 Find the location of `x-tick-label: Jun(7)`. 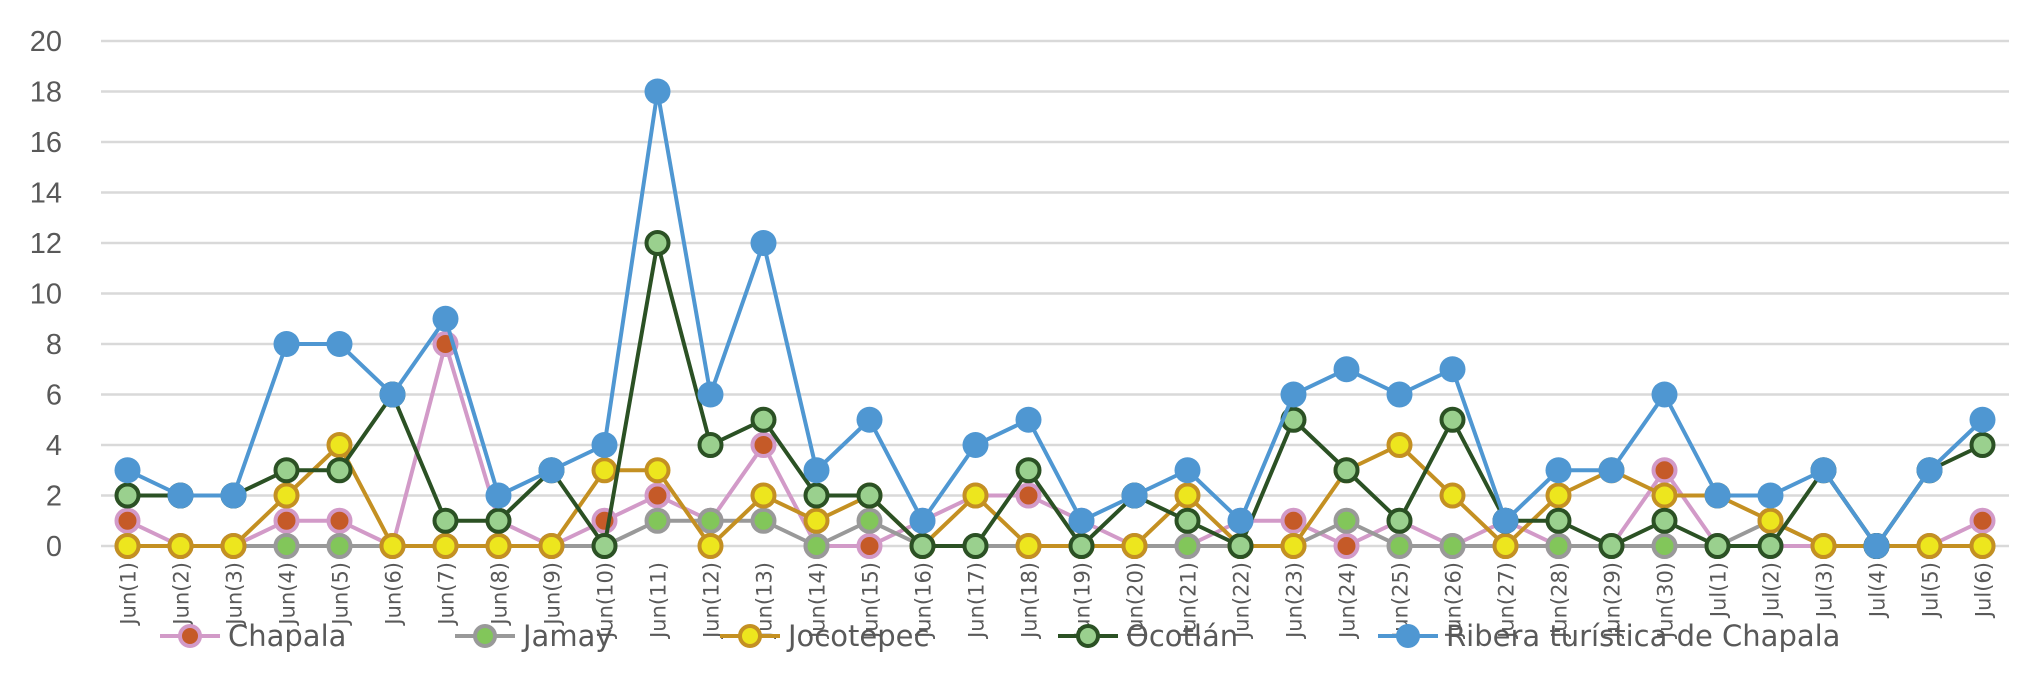

x-tick-label: Jun(7) is located at coordinates (447, 594).